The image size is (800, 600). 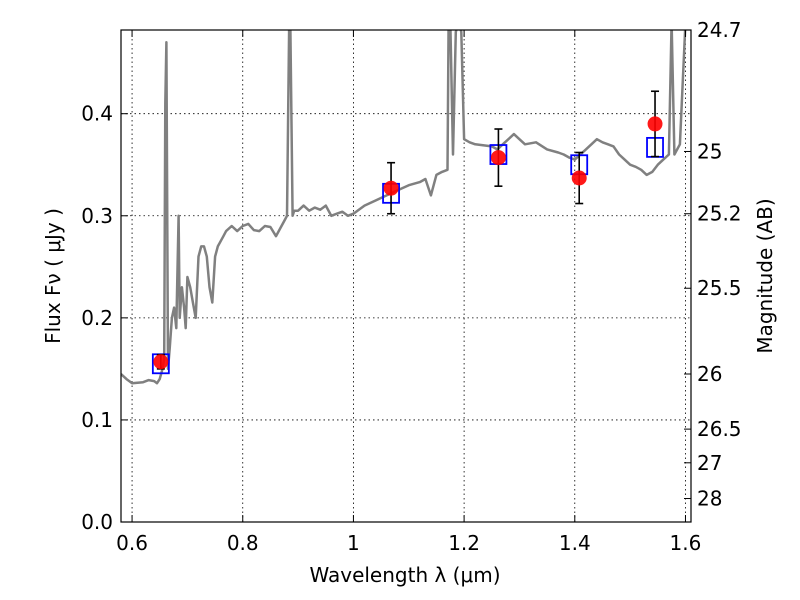 What do you see at coordinates (132, 543) in the screenshot?
I see `x-tick-label: 0.6` at bounding box center [132, 543].